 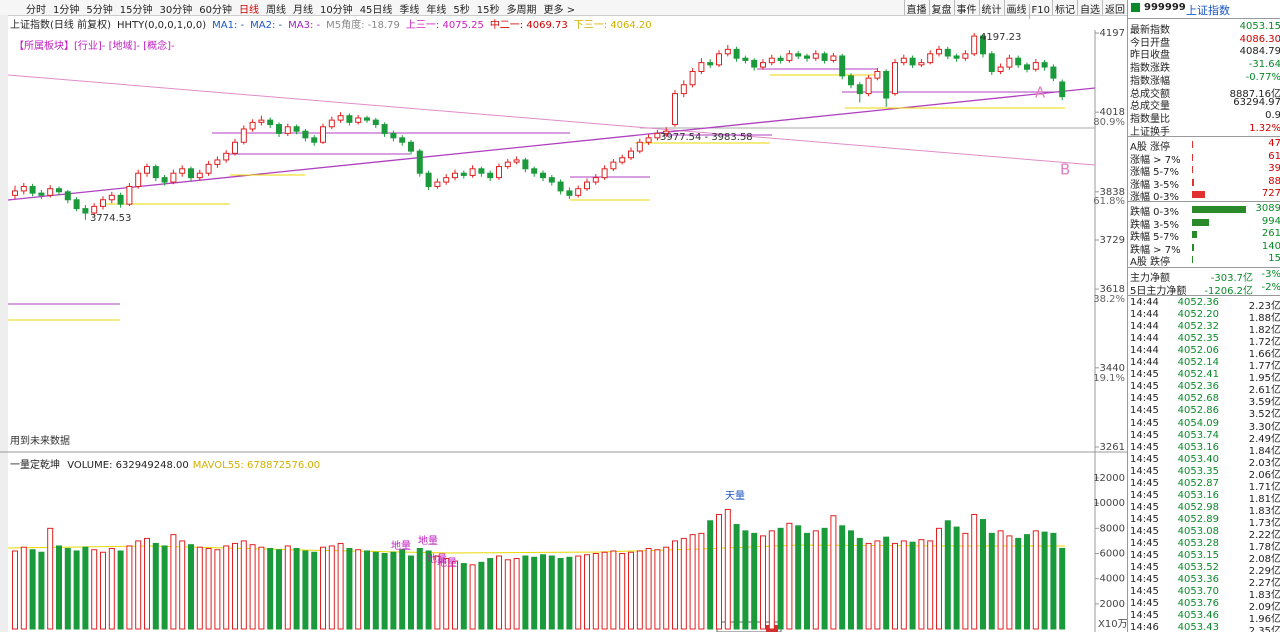 I want to click on breadth-count: 140, so click(x=1270, y=246).